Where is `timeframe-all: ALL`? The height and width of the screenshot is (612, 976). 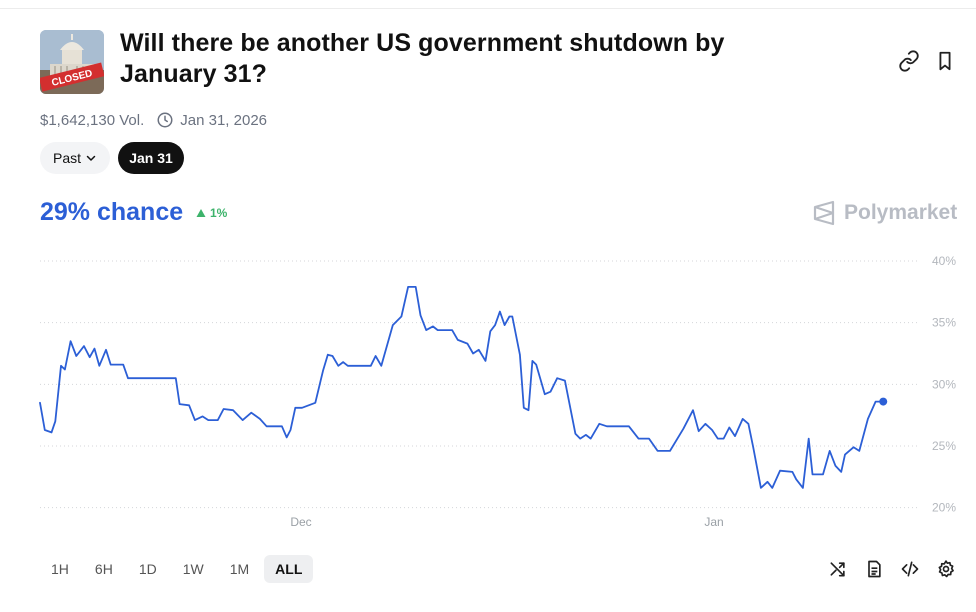 timeframe-all: ALL is located at coordinates (289, 569).